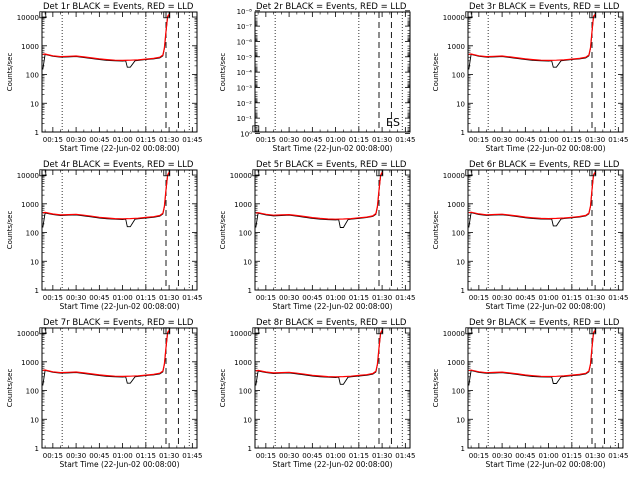 This screenshot has width=640, height=480. I want to click on chart-title: Det 4r BLACK = Events, RED = LLD, so click(118, 165).